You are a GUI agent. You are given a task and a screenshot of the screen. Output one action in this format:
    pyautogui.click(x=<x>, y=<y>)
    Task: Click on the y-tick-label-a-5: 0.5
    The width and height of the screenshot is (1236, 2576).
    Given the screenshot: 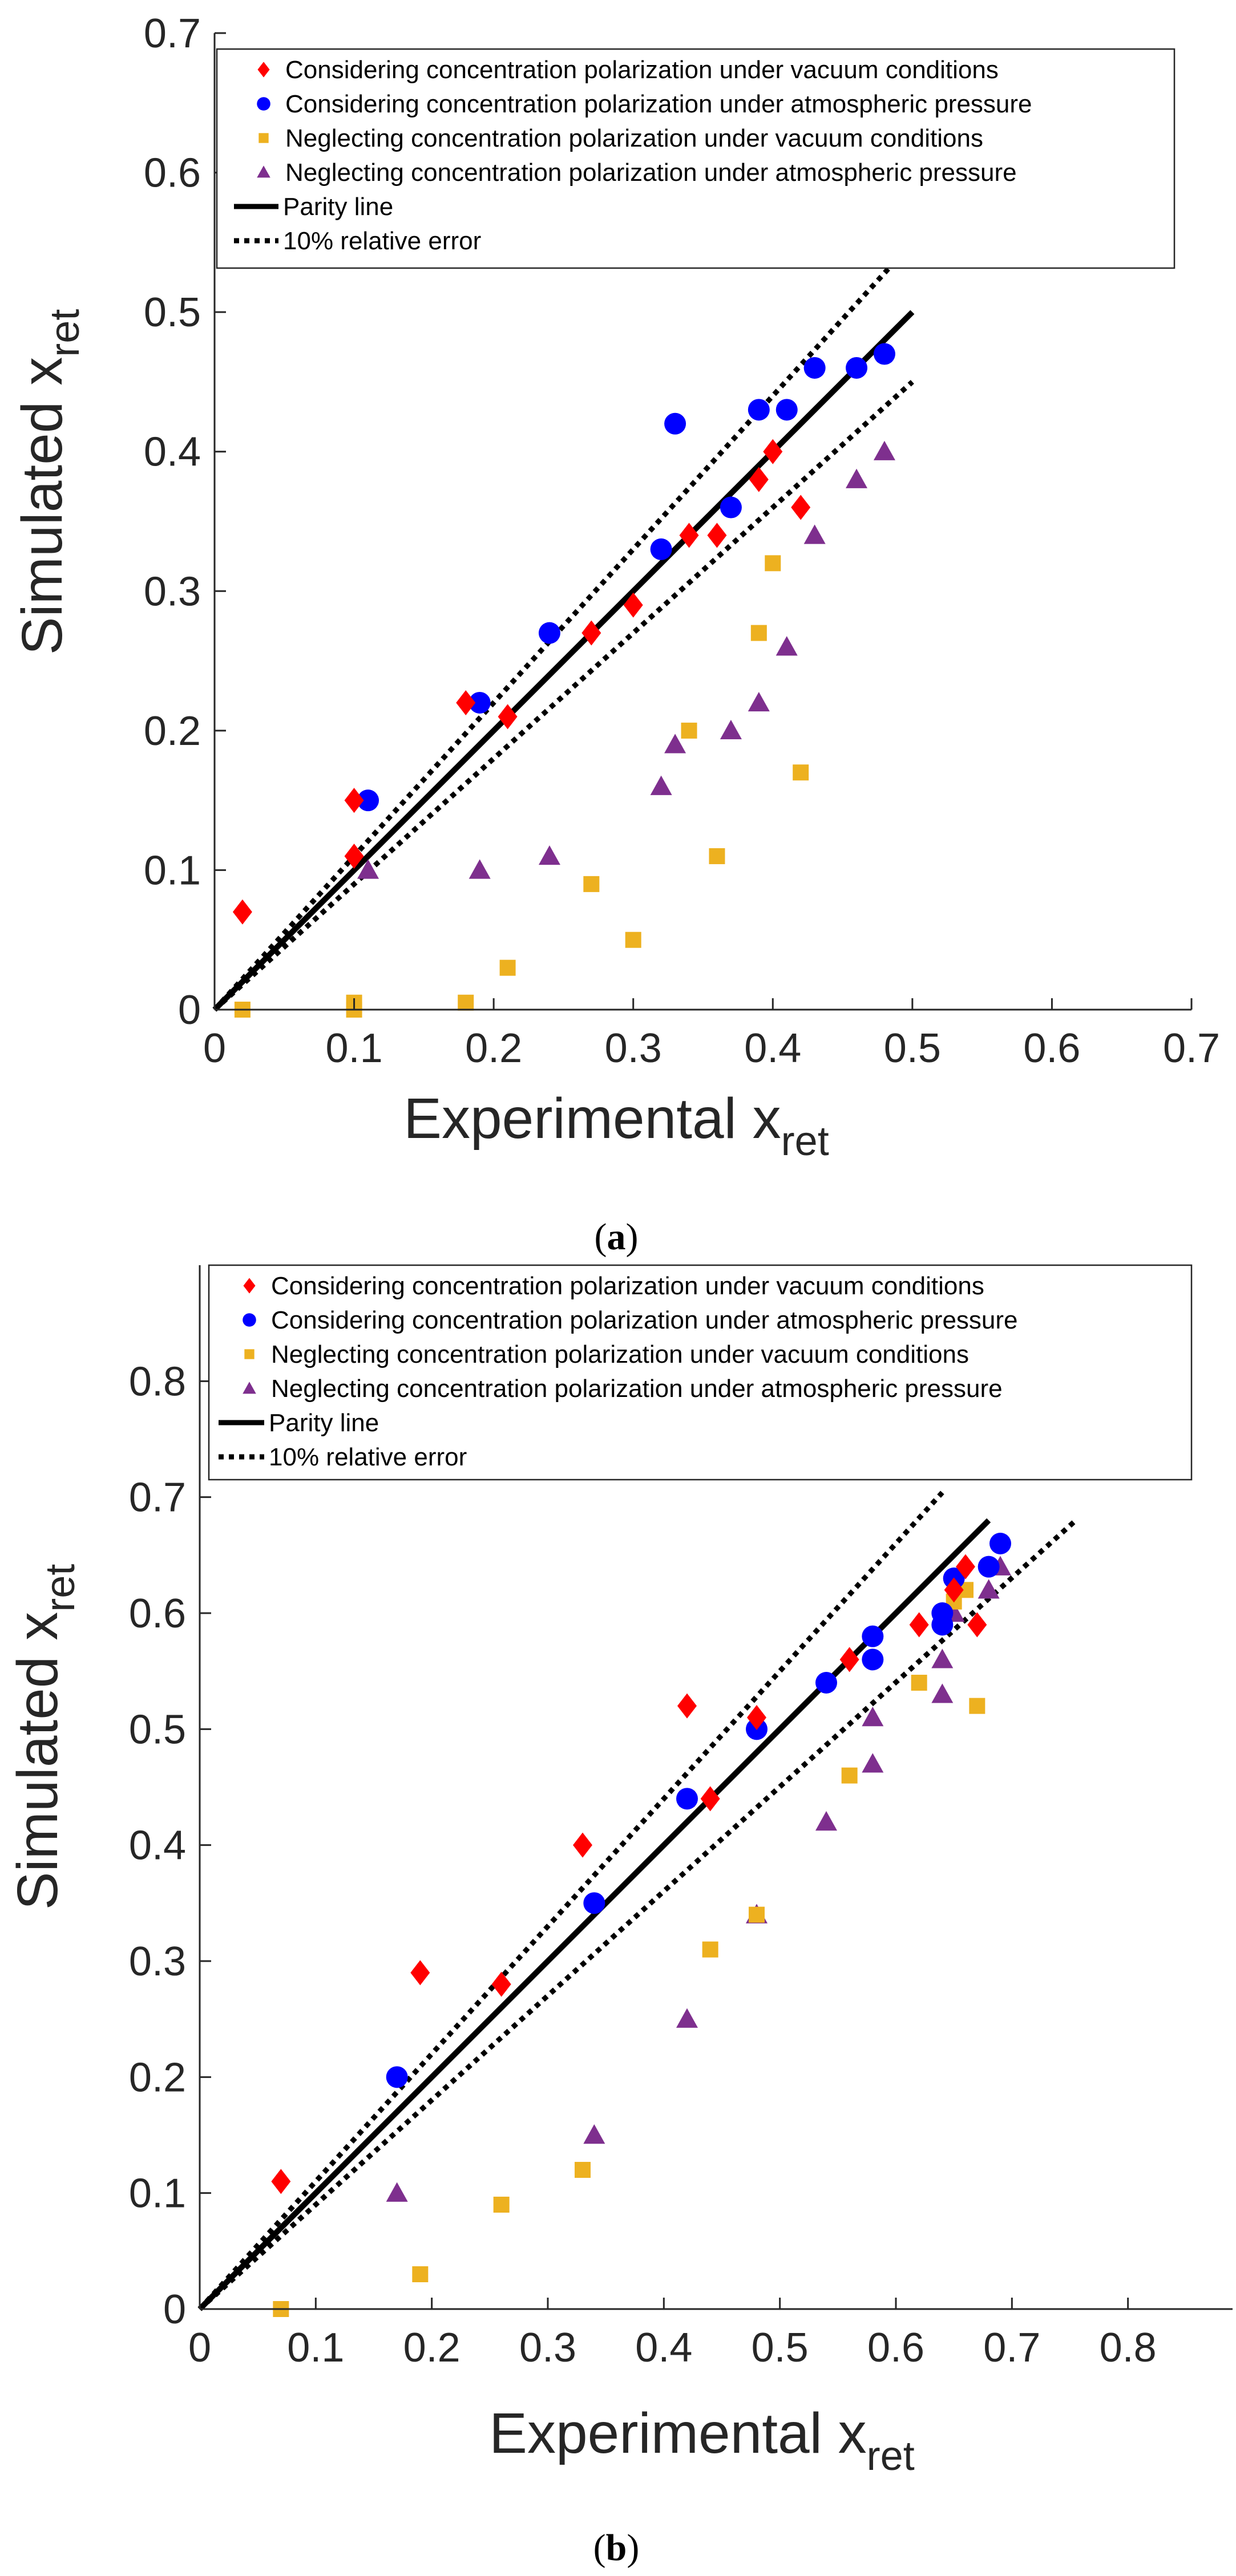 What is the action you would take?
    pyautogui.click(x=172, y=312)
    